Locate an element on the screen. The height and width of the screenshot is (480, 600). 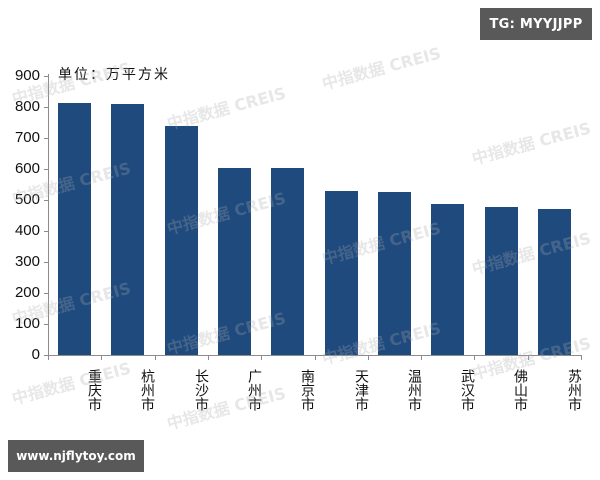
x-tick-label: 杭州市 is located at coordinates (147, 390).